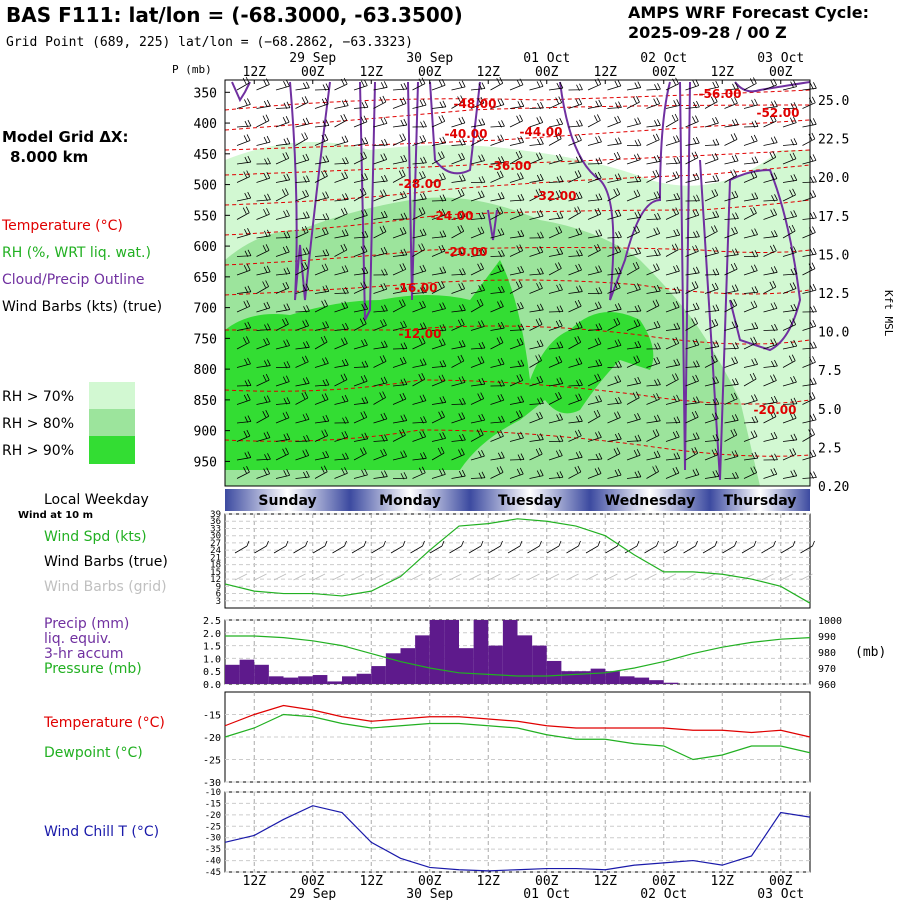  Describe the element at coordinates (215, 515) in the screenshot. I see `wind-tick-label: 39` at that location.